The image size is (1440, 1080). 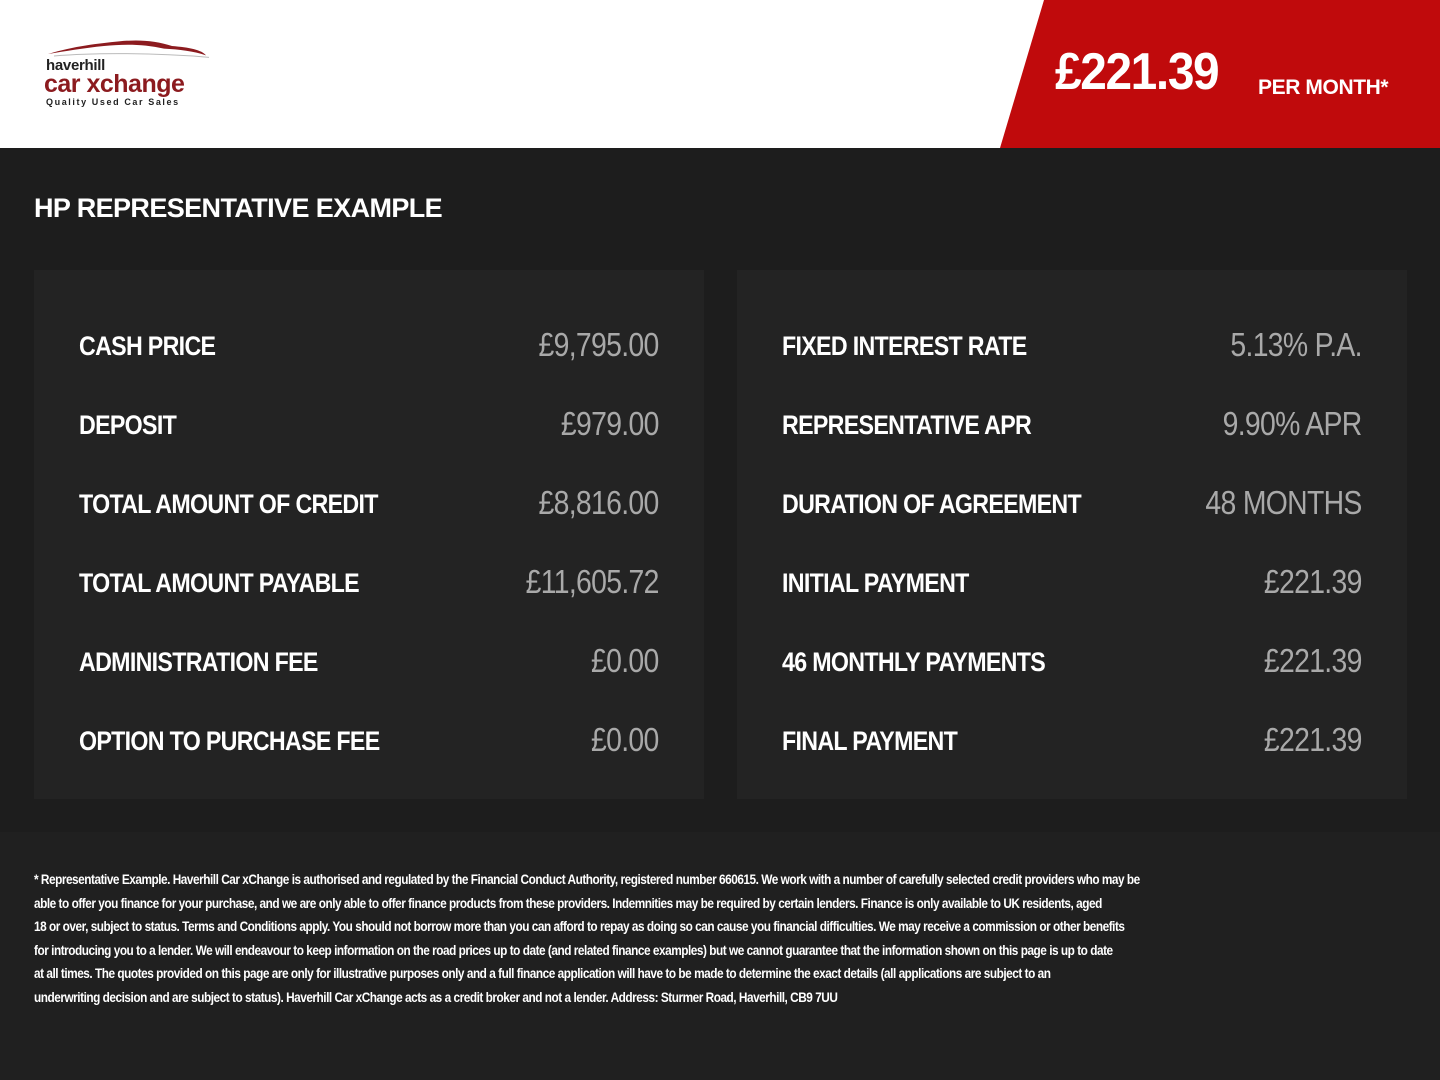 What do you see at coordinates (369, 425) in the screenshot?
I see `finance-row: DEPOSIT £979.00` at bounding box center [369, 425].